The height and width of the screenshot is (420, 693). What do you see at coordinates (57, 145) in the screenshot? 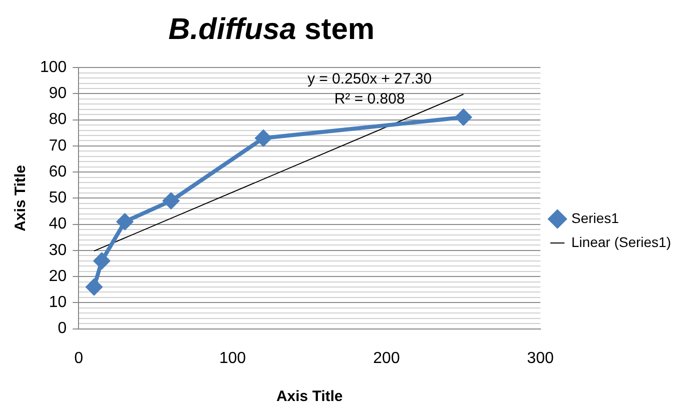
I see `y-tick-label: 70` at bounding box center [57, 145].